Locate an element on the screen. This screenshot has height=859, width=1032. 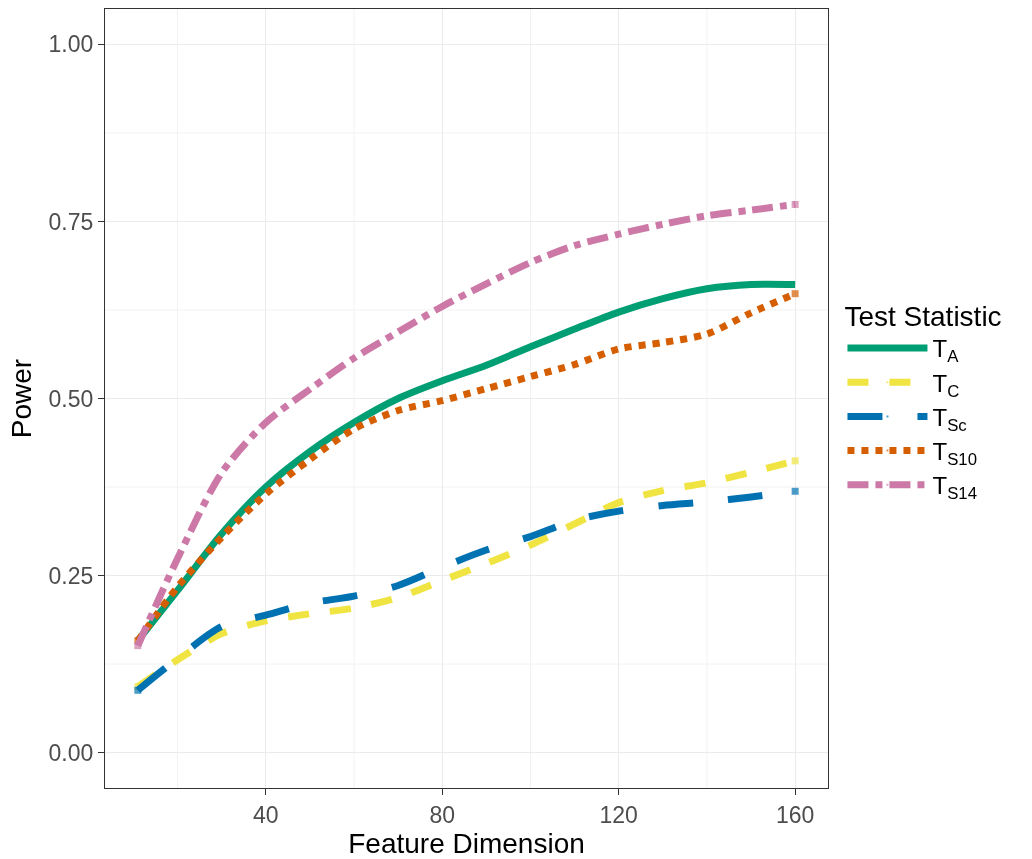
y-tick-label: 0.75 is located at coordinates (71, 221).